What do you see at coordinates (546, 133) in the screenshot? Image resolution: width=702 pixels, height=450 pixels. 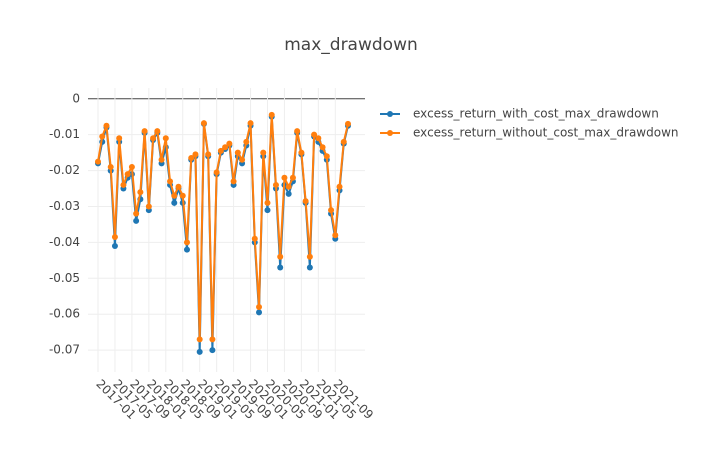 I see `legend-label: excess_return_without_cost_max_drawdown` at bounding box center [546, 133].